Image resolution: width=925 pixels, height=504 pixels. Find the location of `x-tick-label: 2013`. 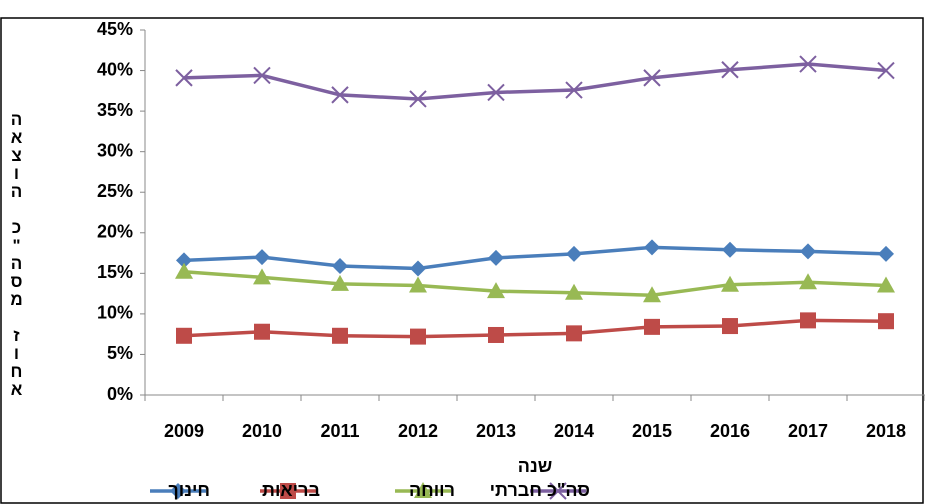

x-tick-label: 2013 is located at coordinates (496, 431).